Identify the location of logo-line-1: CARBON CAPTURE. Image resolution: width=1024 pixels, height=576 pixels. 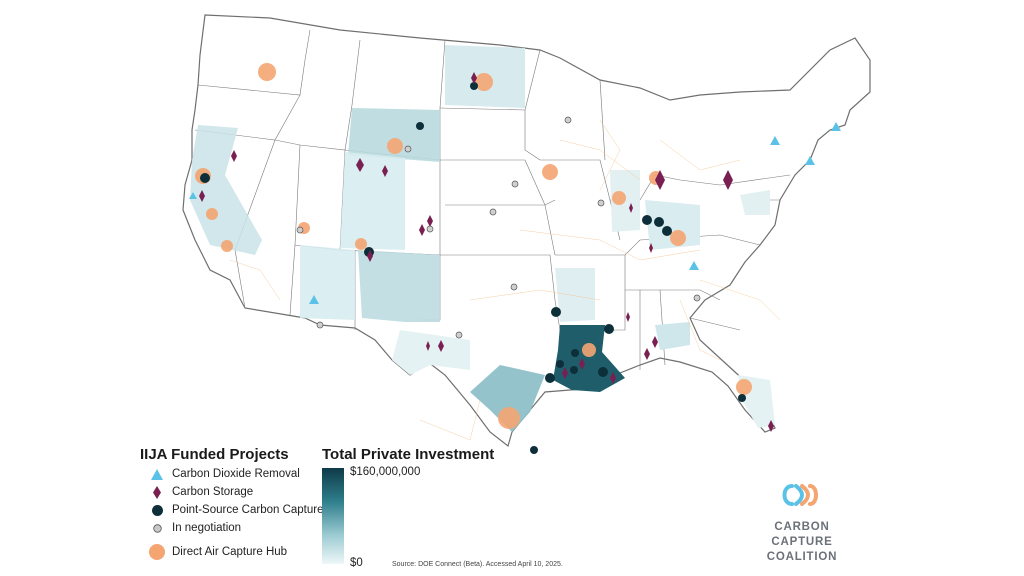
(802, 534).